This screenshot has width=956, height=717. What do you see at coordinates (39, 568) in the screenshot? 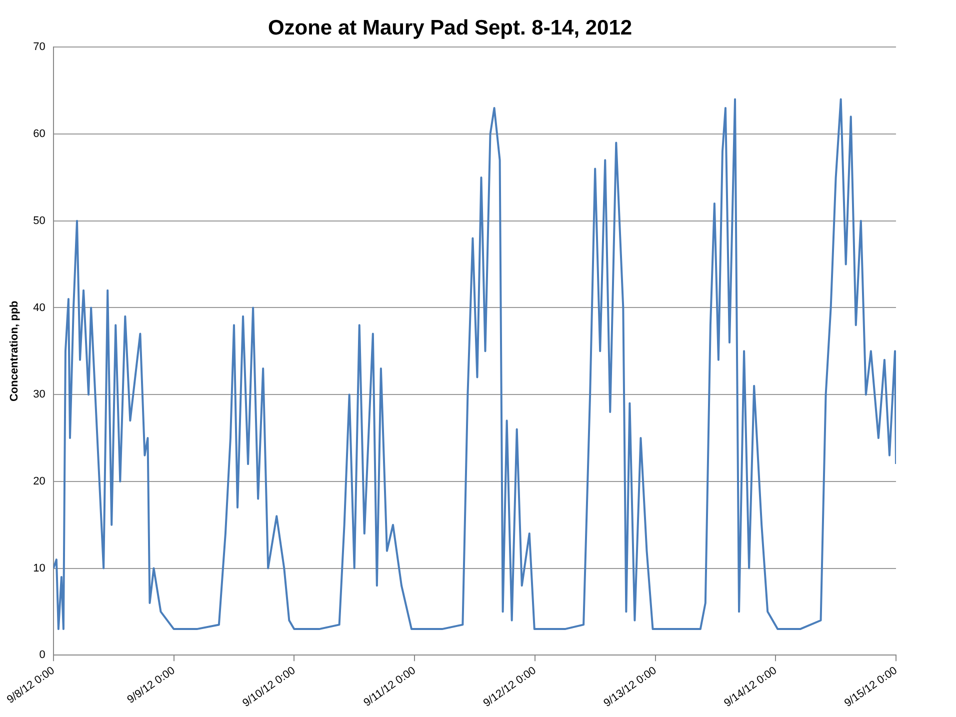
I see `y-tick-label: 10` at bounding box center [39, 568].